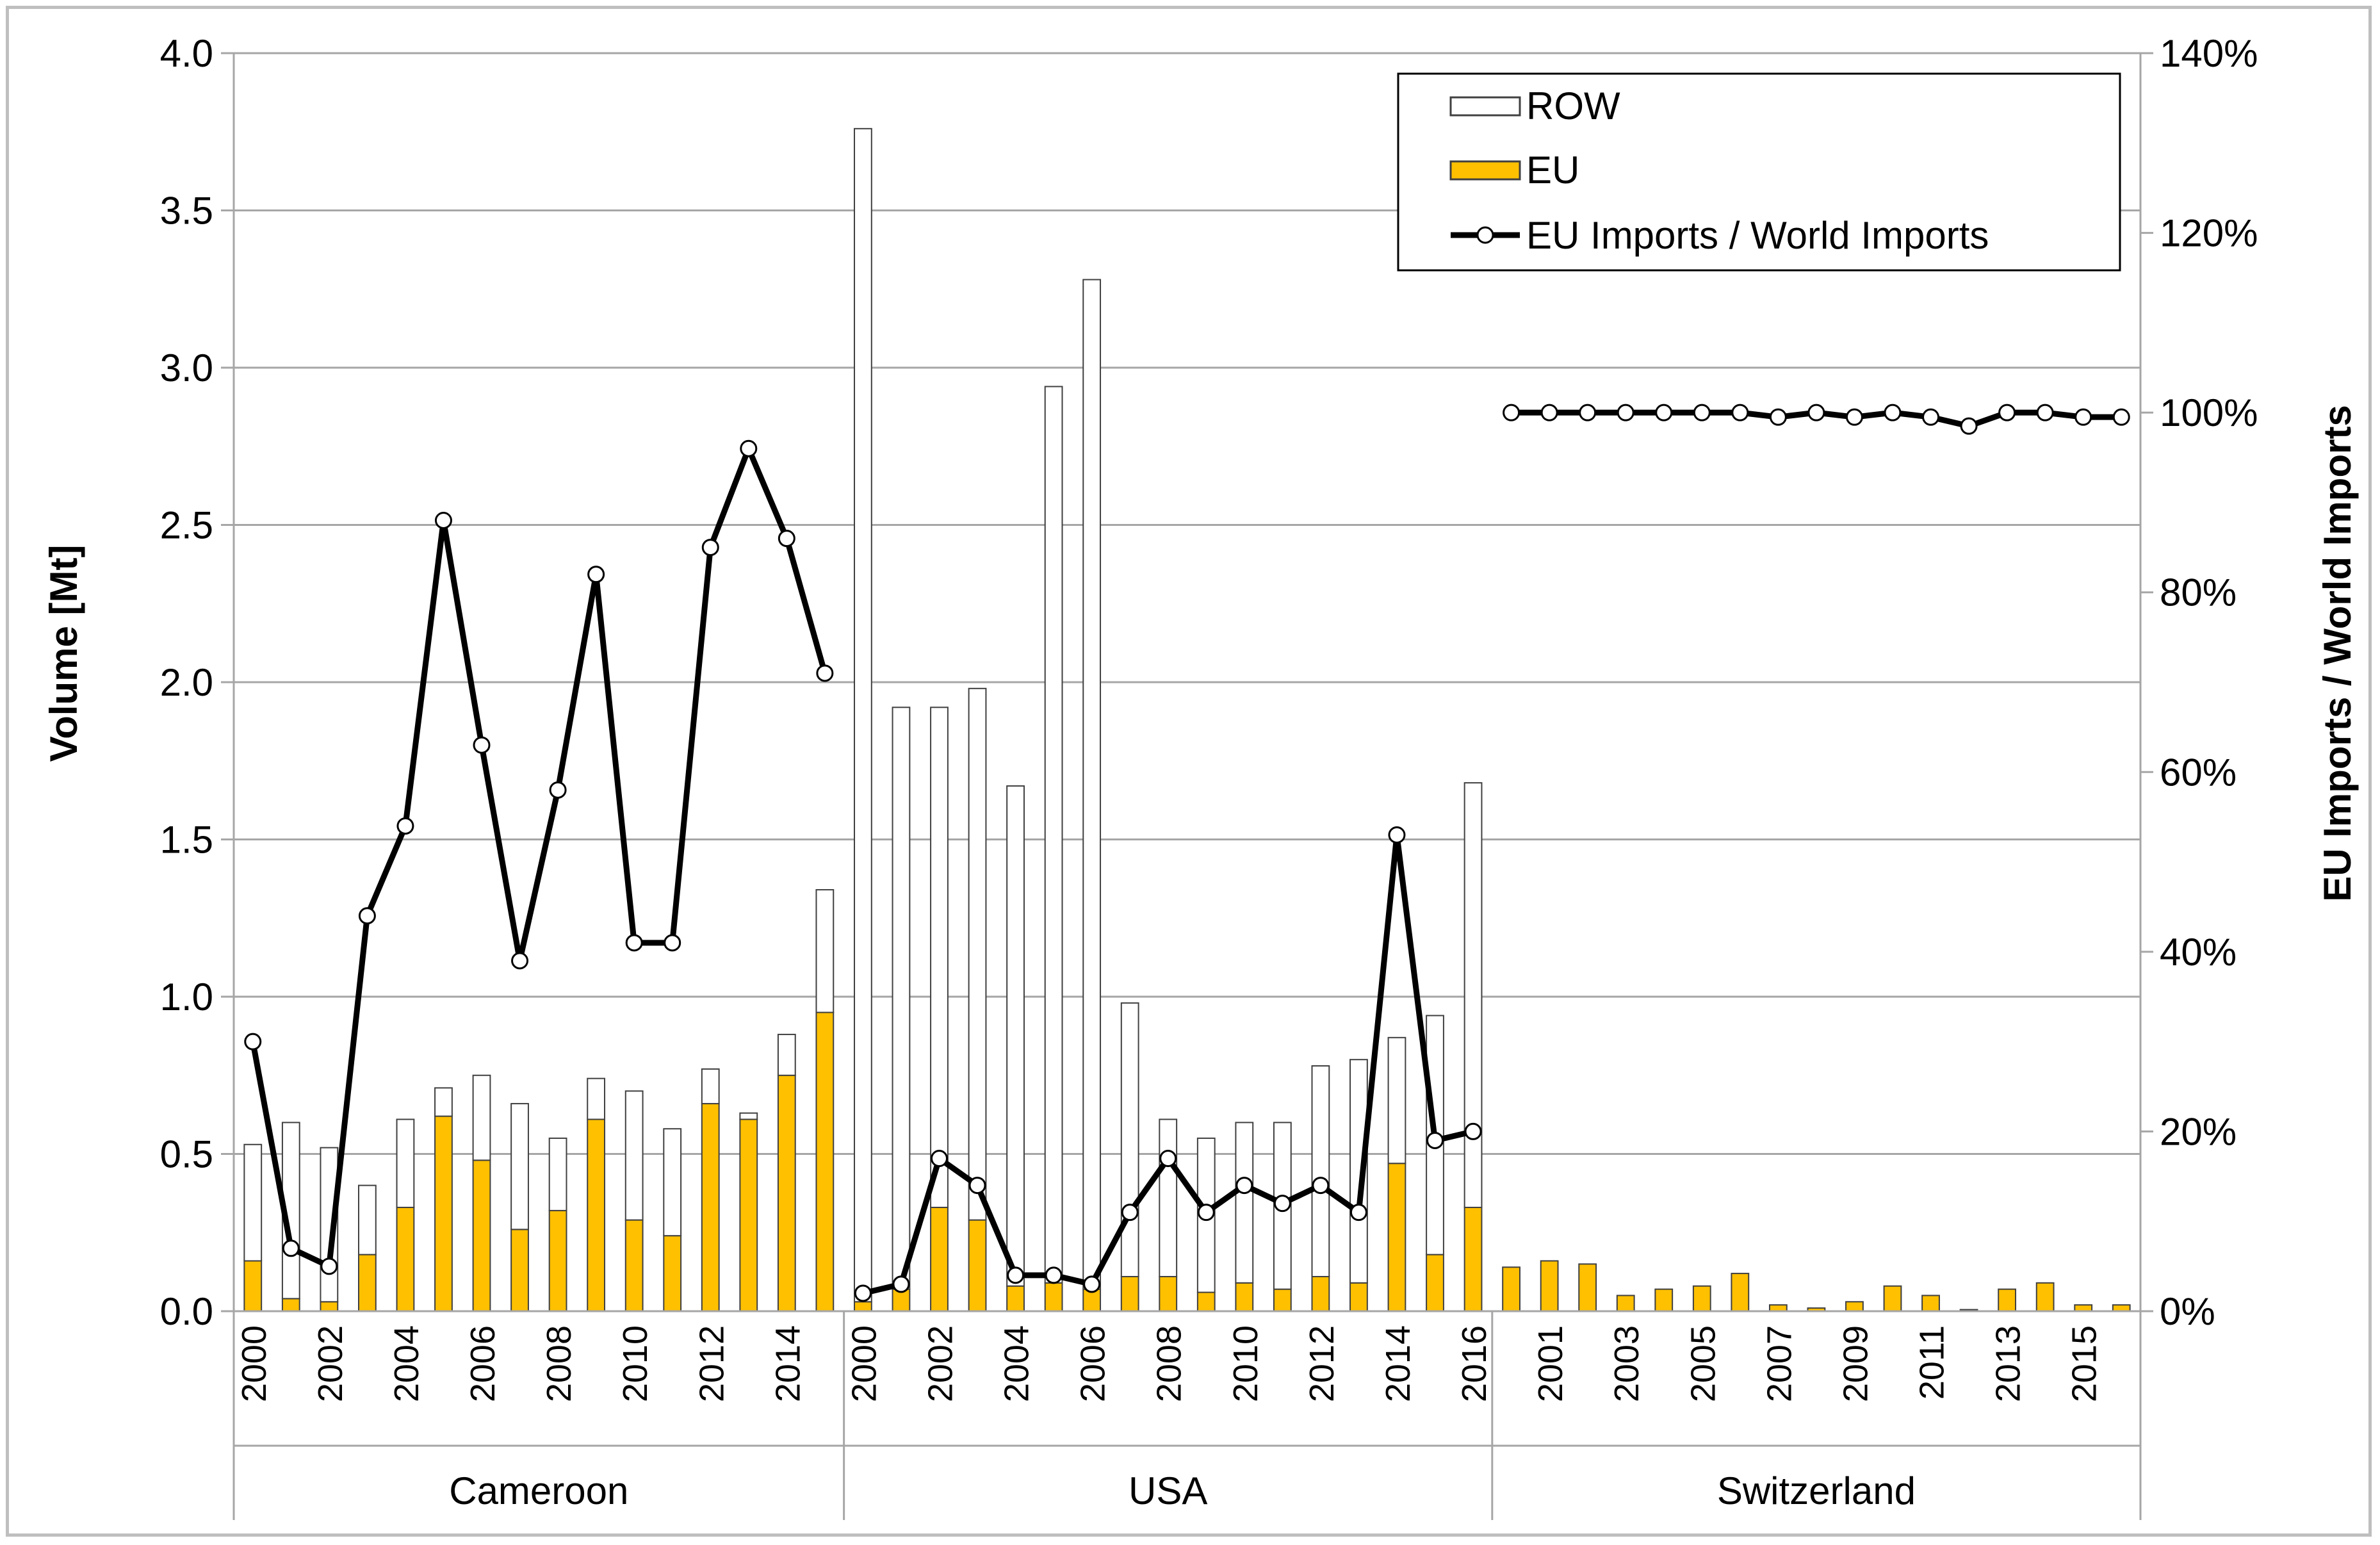 The height and width of the screenshot is (1545, 2380). What do you see at coordinates (1485, 107) in the screenshot?
I see `legend-row-swatch` at bounding box center [1485, 107].